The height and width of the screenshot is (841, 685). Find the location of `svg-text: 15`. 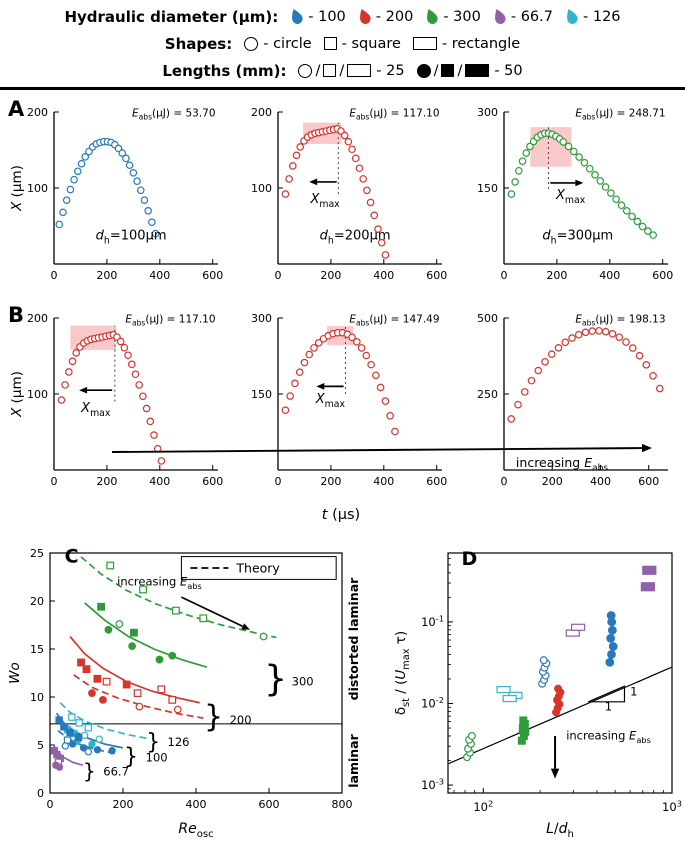

svg-text: 15 is located at coordinates (37, 649).